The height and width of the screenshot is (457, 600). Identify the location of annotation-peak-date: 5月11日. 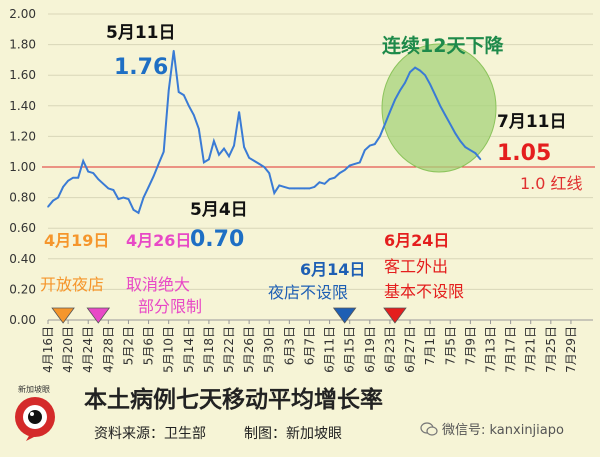
(141, 33).